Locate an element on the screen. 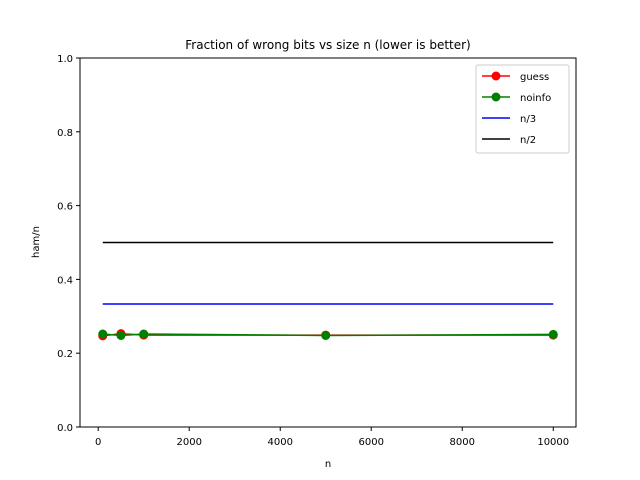 This screenshot has height=480, width=640. y-tick-label: 1.0 is located at coordinates (65, 59).